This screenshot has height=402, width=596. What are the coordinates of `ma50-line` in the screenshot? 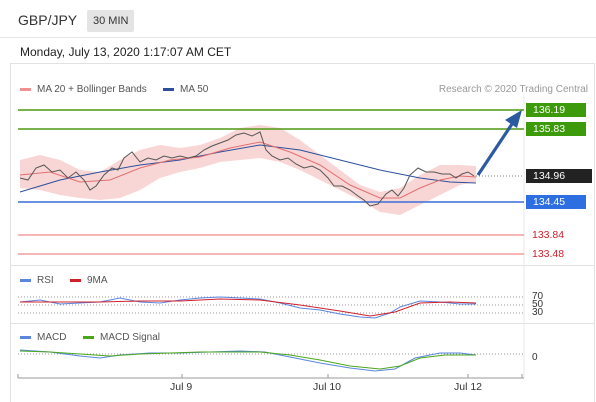 It's located at (248, 168).